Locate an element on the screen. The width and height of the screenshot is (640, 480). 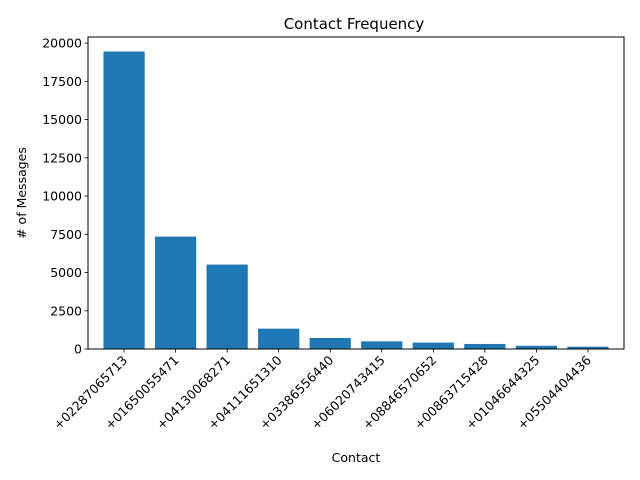
y-tick-label: 5000 is located at coordinates (66, 272).